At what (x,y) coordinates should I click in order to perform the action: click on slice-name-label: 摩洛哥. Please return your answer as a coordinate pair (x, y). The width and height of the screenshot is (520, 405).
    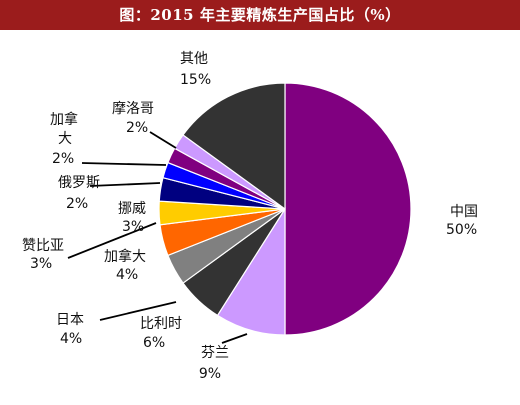
    Looking at the image, I should click on (133, 108).